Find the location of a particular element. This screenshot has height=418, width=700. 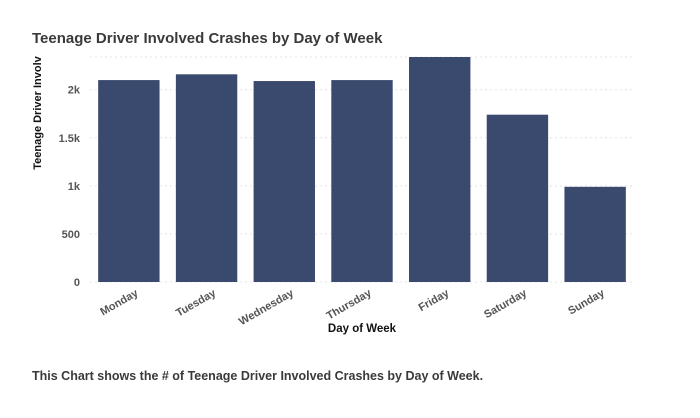

y-axis-label: Teenage Driver Involv is located at coordinates (38, 112).